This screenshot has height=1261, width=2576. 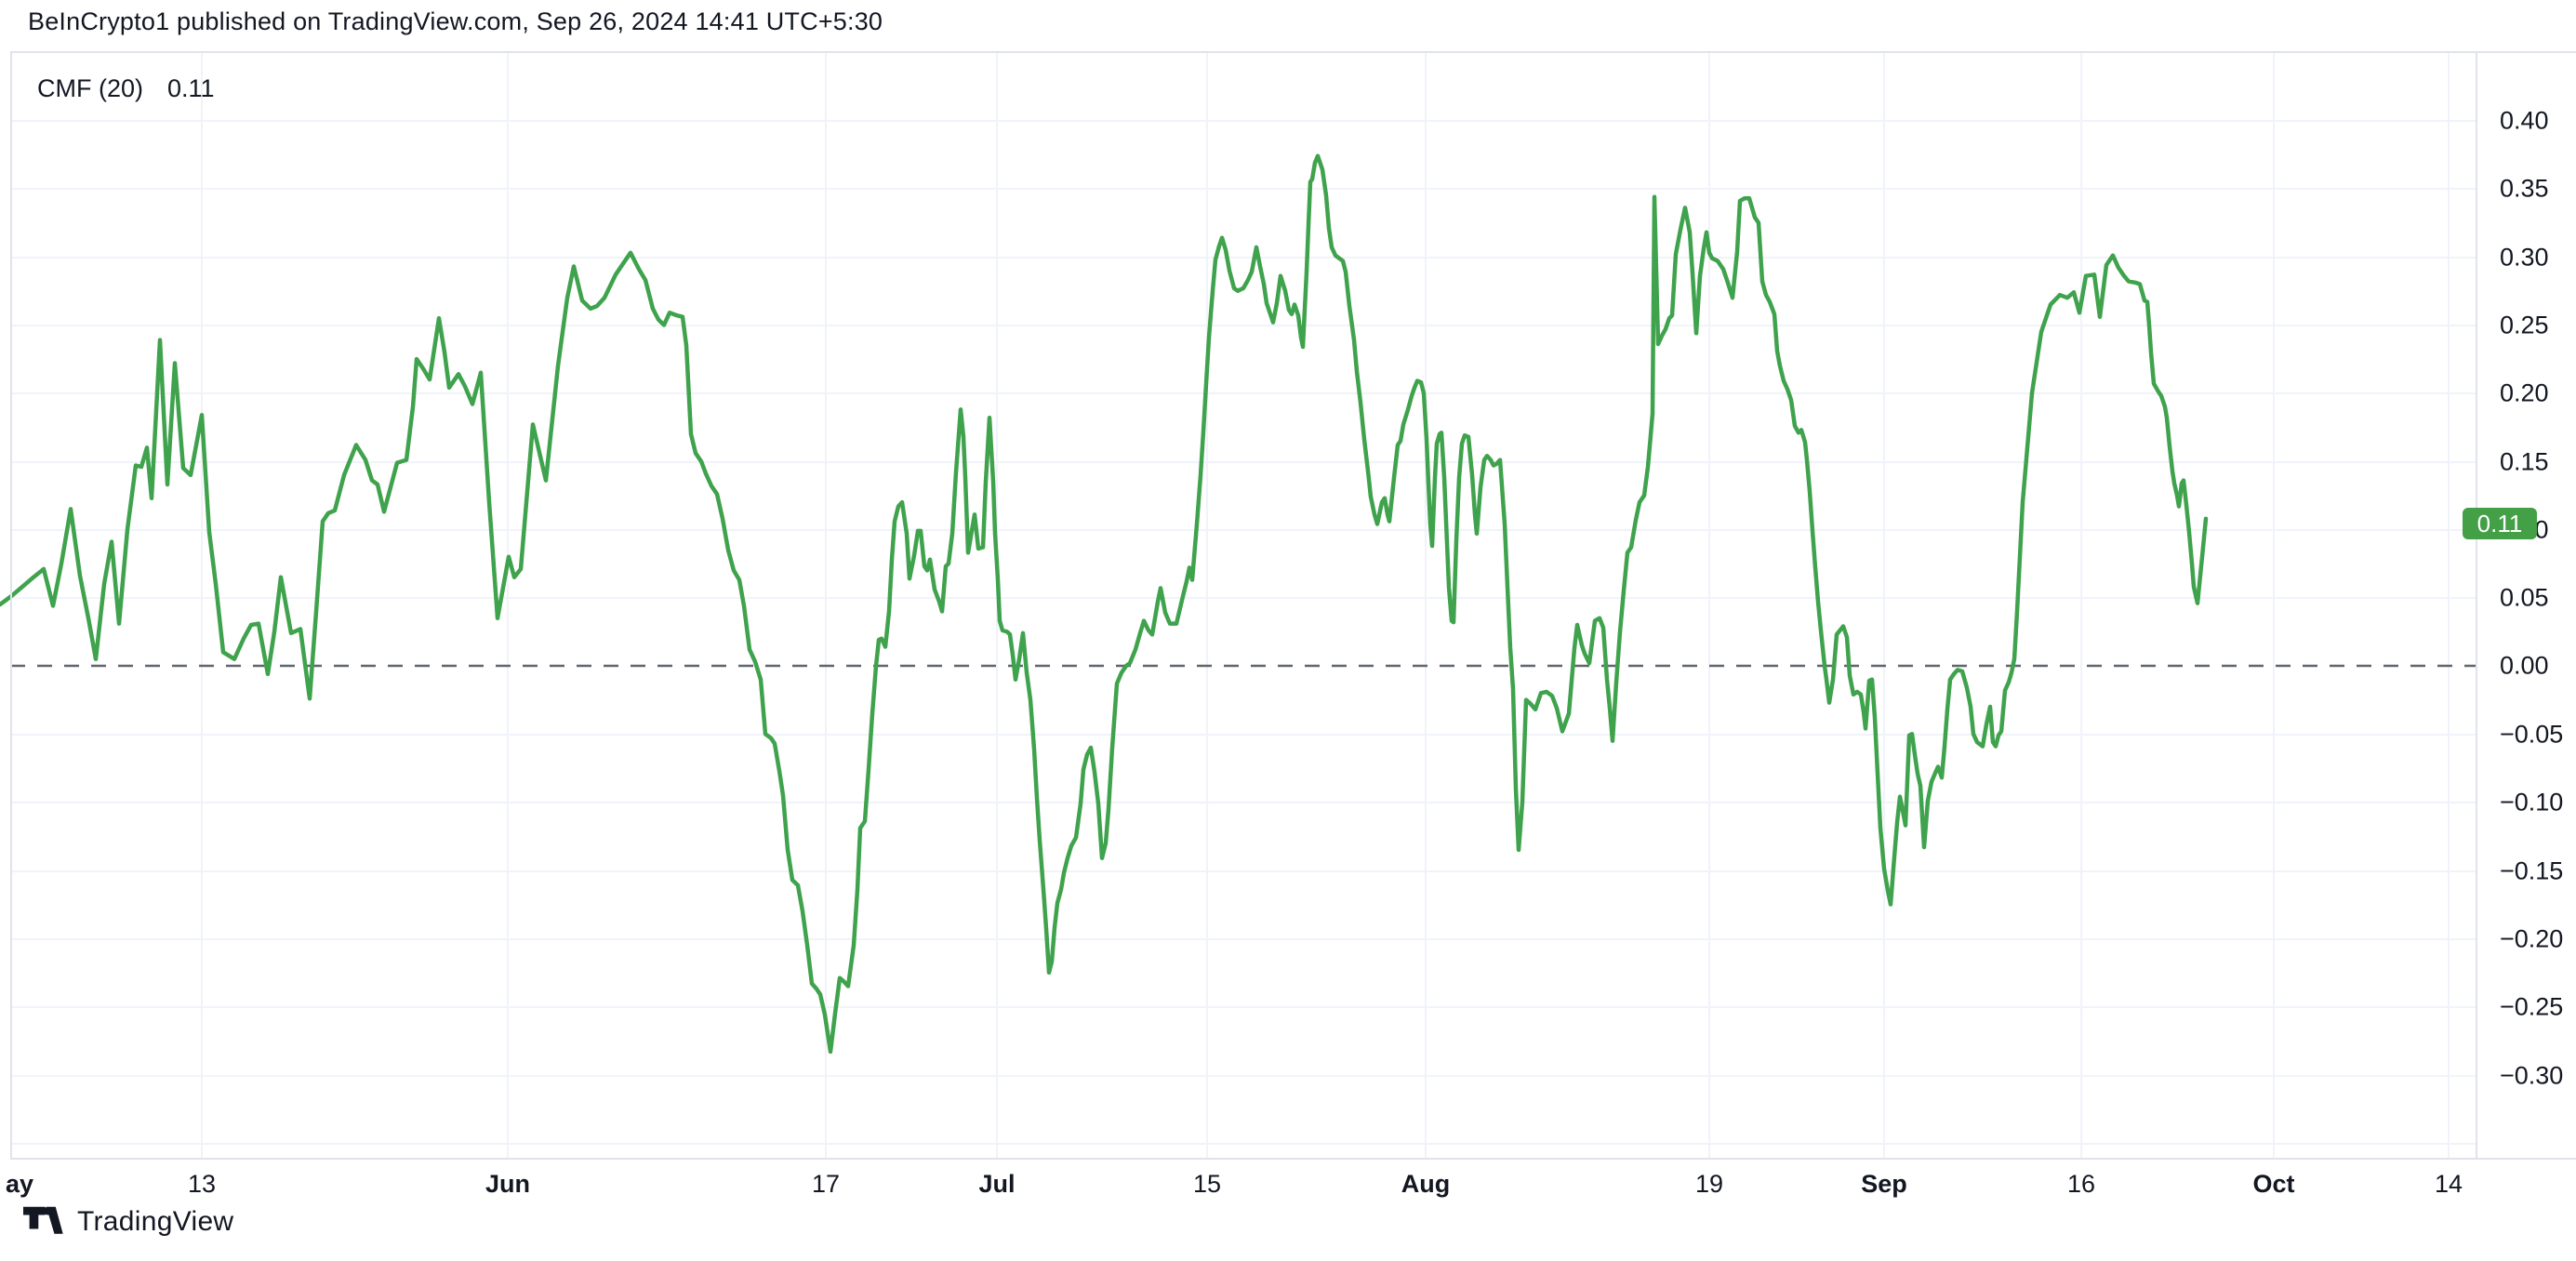 I want to click on indicator-value: 0.11, so click(x=191, y=88).